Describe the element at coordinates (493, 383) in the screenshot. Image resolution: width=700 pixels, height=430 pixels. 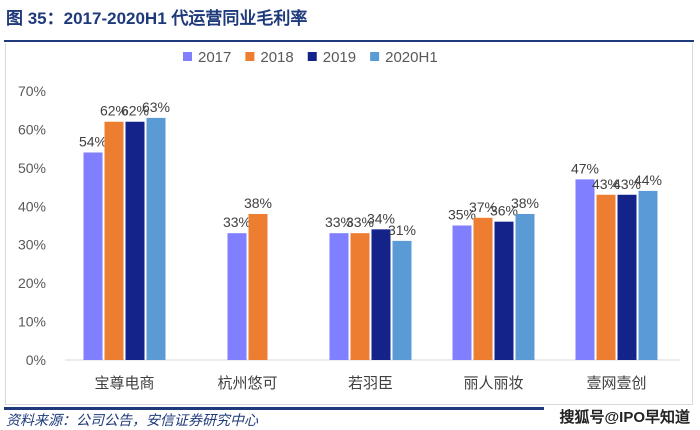
I see `x-tick-label: 丽人丽妆` at that location.